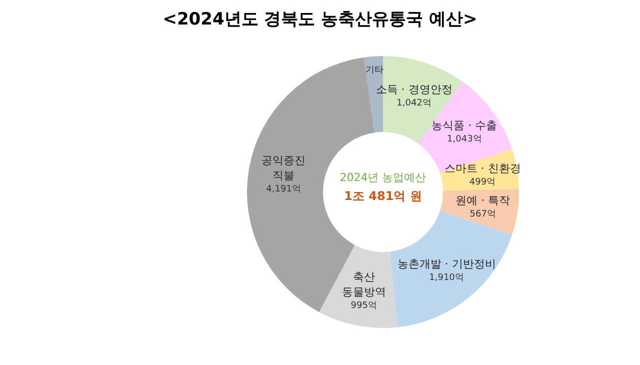  Describe the element at coordinates (482, 182) in the screenshot. I see `data-label: 499억` at that location.